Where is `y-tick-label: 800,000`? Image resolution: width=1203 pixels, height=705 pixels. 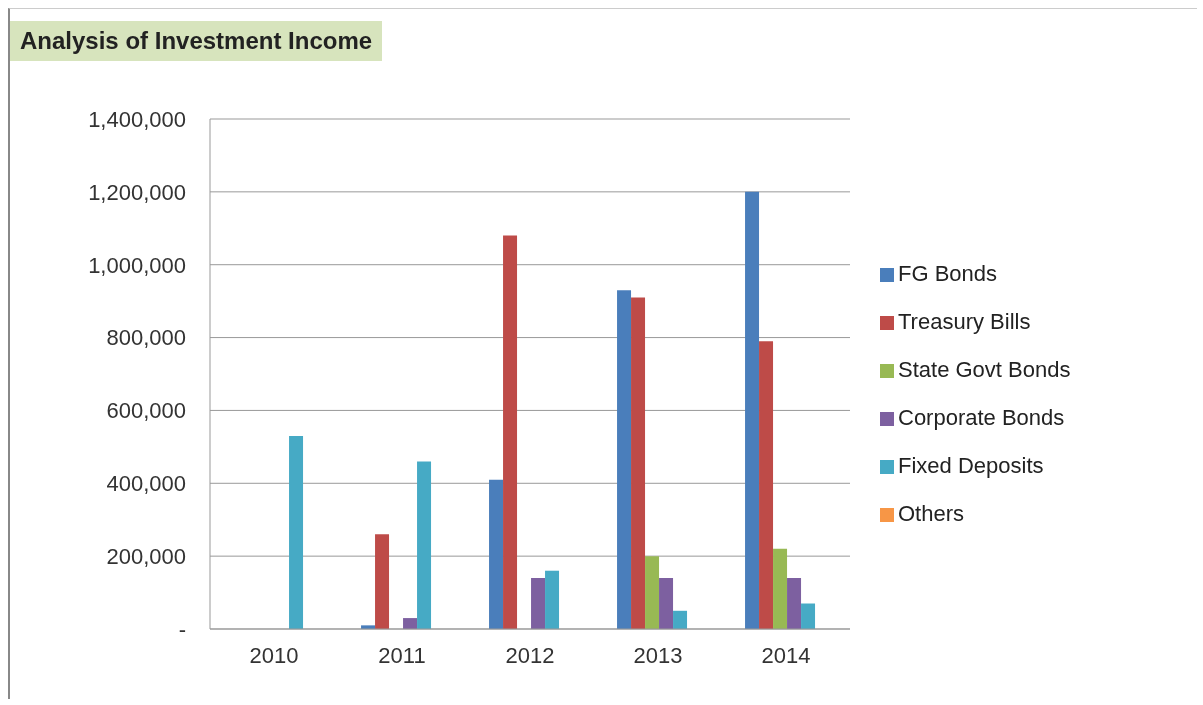 y-tick-label: 800,000 is located at coordinates (146, 338).